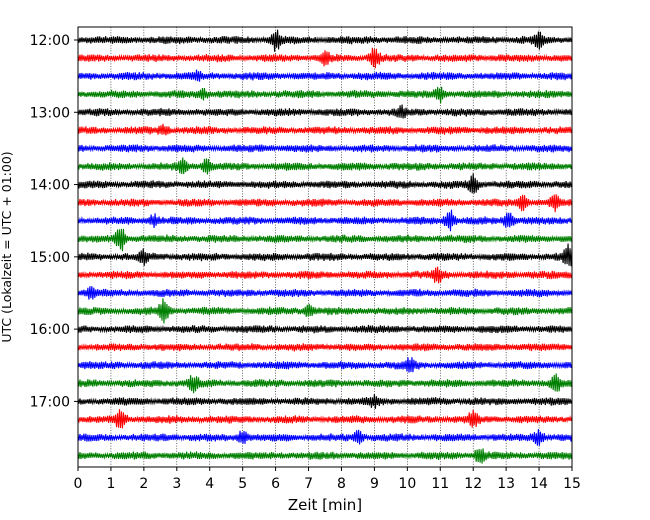 The image size is (650, 520). What do you see at coordinates (374, 484) in the screenshot?
I see `x-tick-label: 9` at bounding box center [374, 484].